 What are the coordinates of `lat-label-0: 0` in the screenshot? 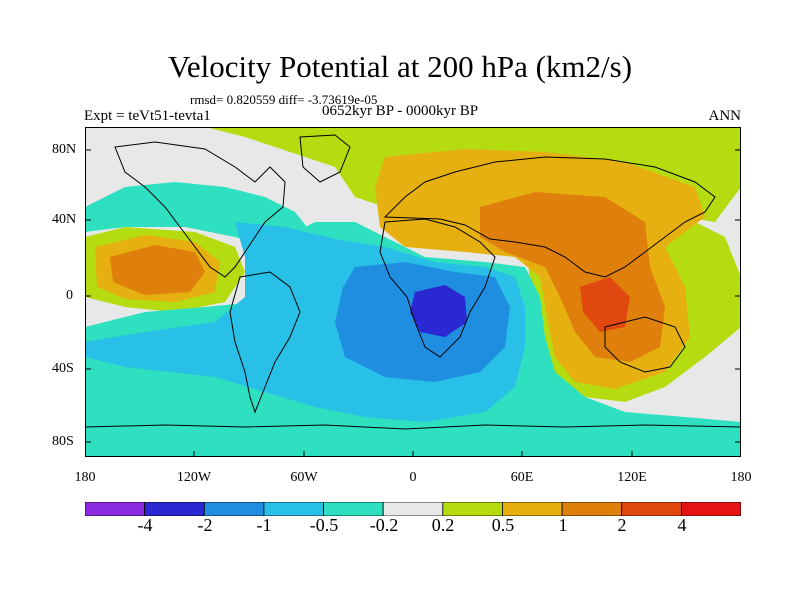 It's located at (69, 295).